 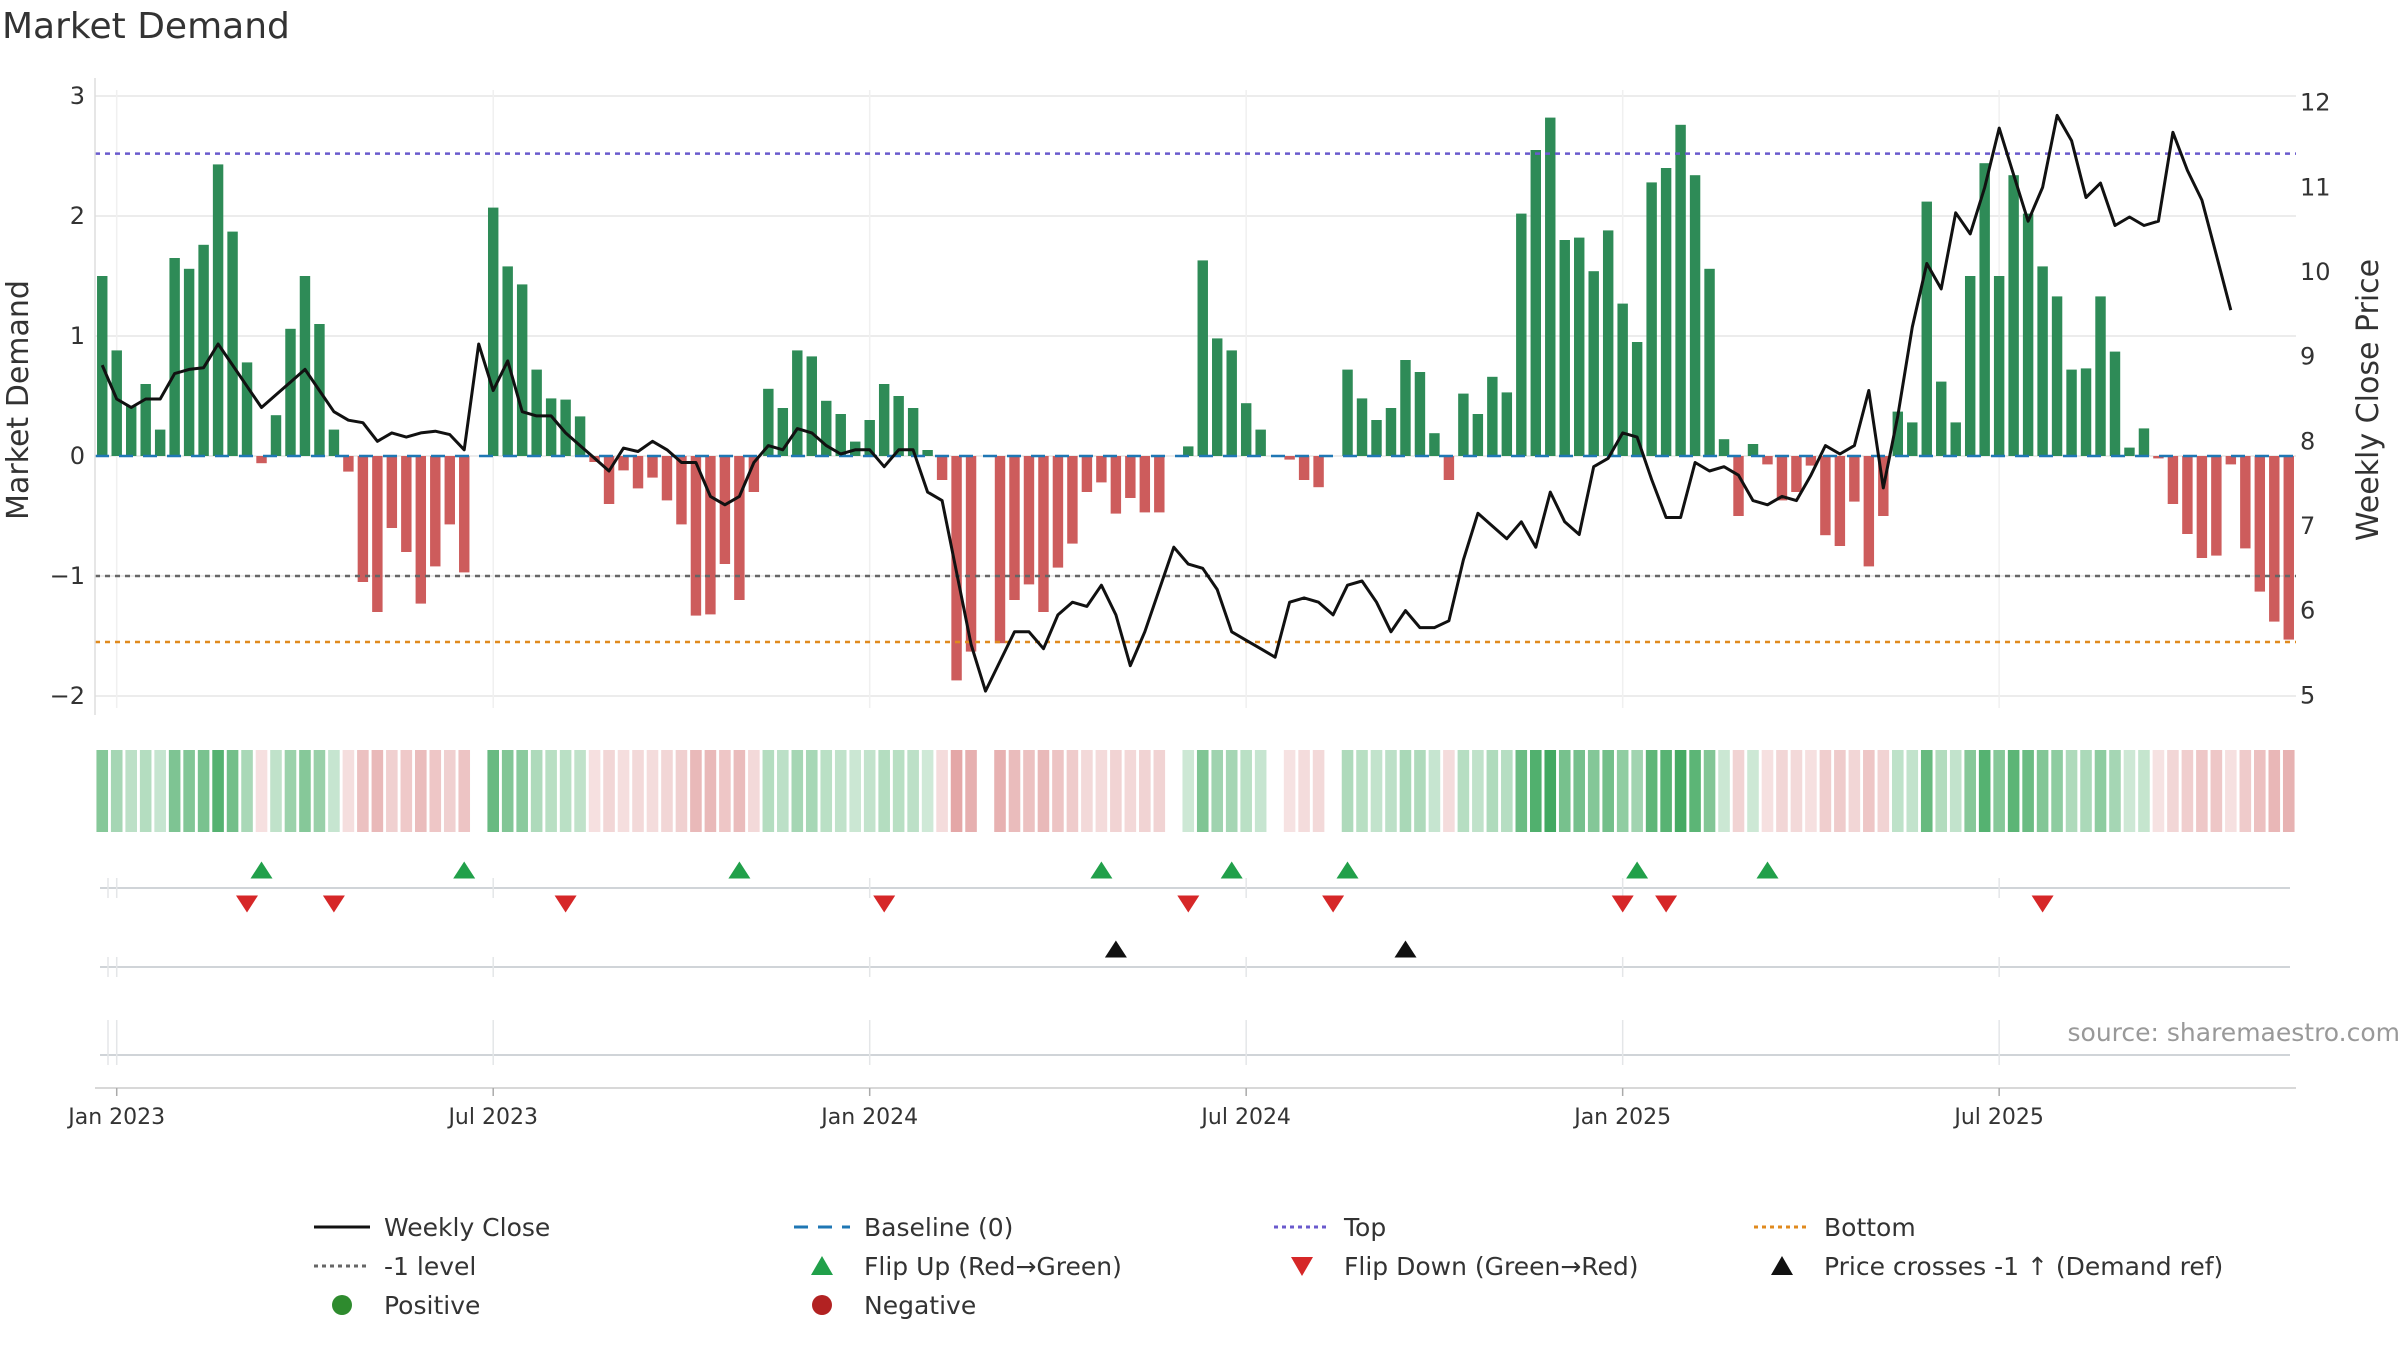 What do you see at coordinates (77, 216) in the screenshot?
I see `y-tick-label: 2` at bounding box center [77, 216].